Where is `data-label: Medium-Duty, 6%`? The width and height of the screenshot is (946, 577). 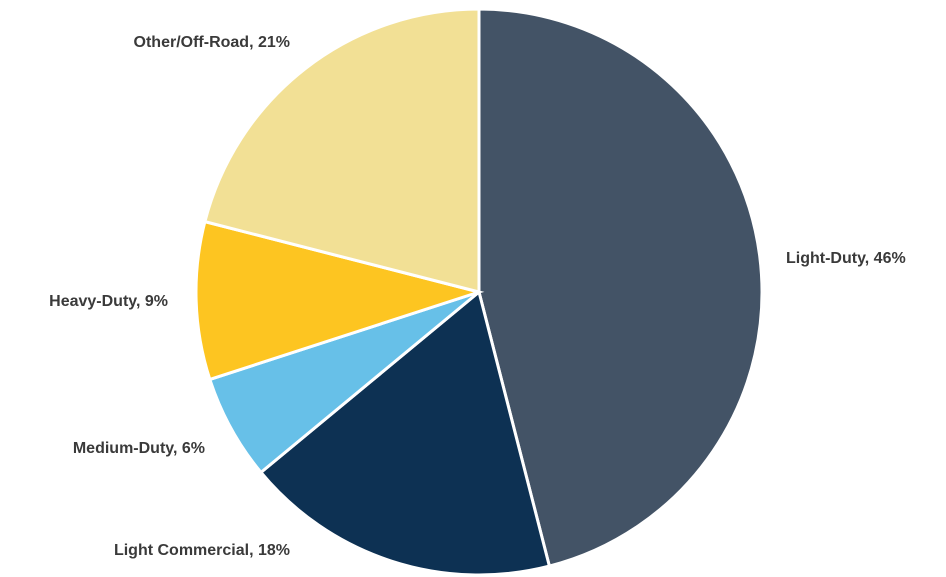 data-label: Medium-Duty, 6% is located at coordinates (139, 448).